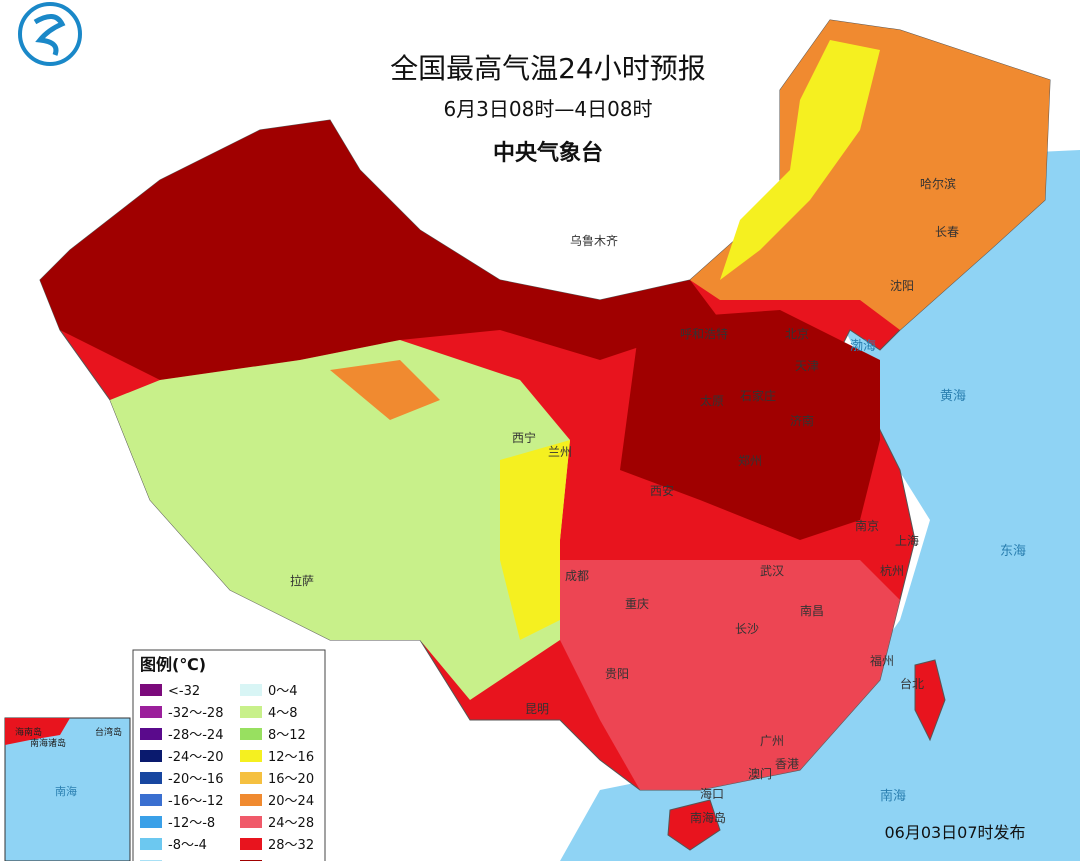 Image resolution: width=1080 pixels, height=861 pixels. What do you see at coordinates (283, 713) in the screenshot?
I see `legend-label: 4～8` at bounding box center [283, 713].